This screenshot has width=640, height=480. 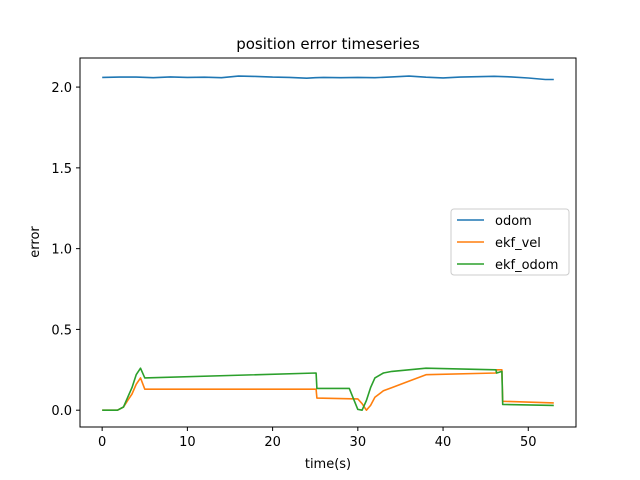 What do you see at coordinates (526, 265) in the screenshot?
I see `legend-label-ekf-odom: ekf_odom` at bounding box center [526, 265].